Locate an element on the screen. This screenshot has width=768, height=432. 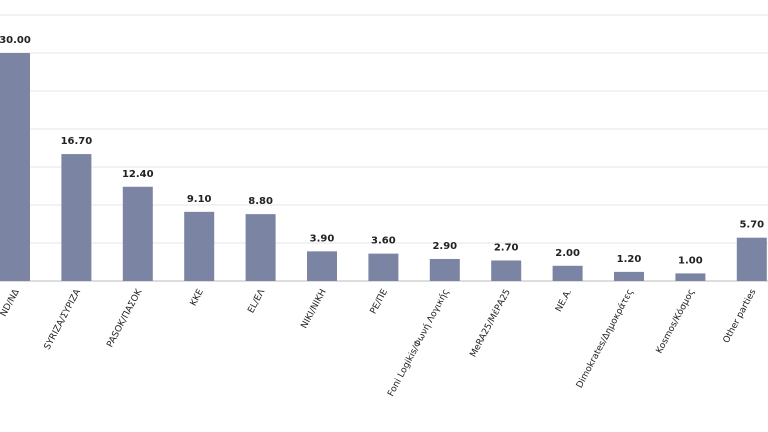
x-tick-label: NIKI/ΝΙΚΗ is located at coordinates (314, 309).